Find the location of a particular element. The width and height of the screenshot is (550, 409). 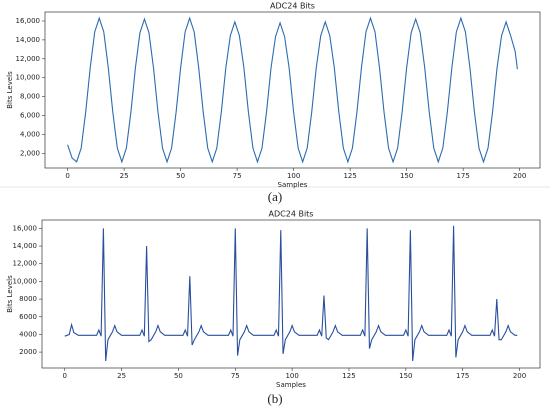

y-tick-label: 4,000 is located at coordinates (30, 134).